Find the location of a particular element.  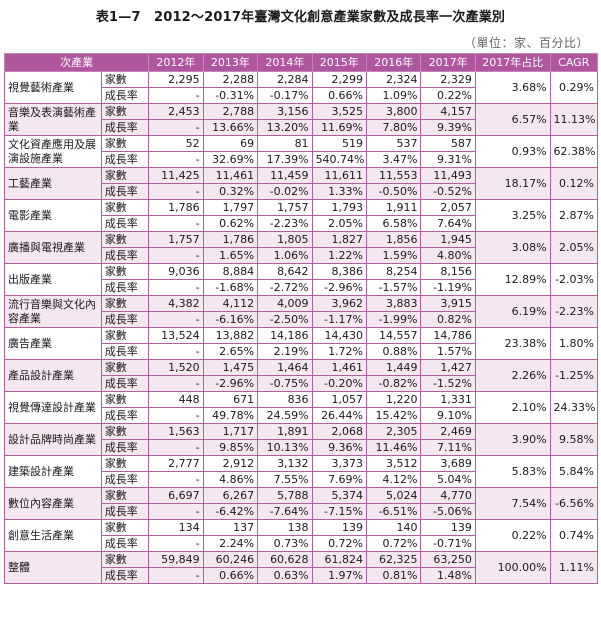

count-cell: 14,430 is located at coordinates (339, 335).